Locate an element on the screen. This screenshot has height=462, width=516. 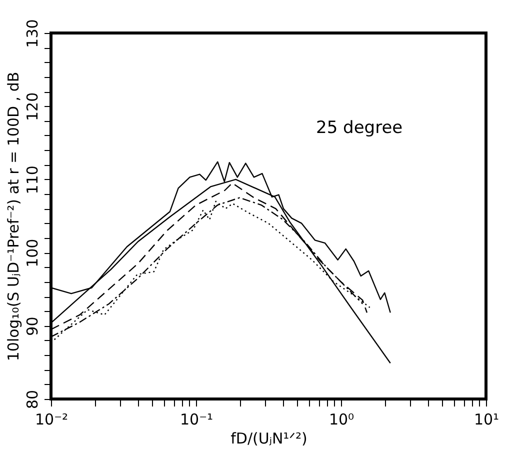
y-axis-title: 10log₁₀(S UⱼD⁻¹Pref⁻²) at r = 100D , dB is located at coordinates (13, 217).